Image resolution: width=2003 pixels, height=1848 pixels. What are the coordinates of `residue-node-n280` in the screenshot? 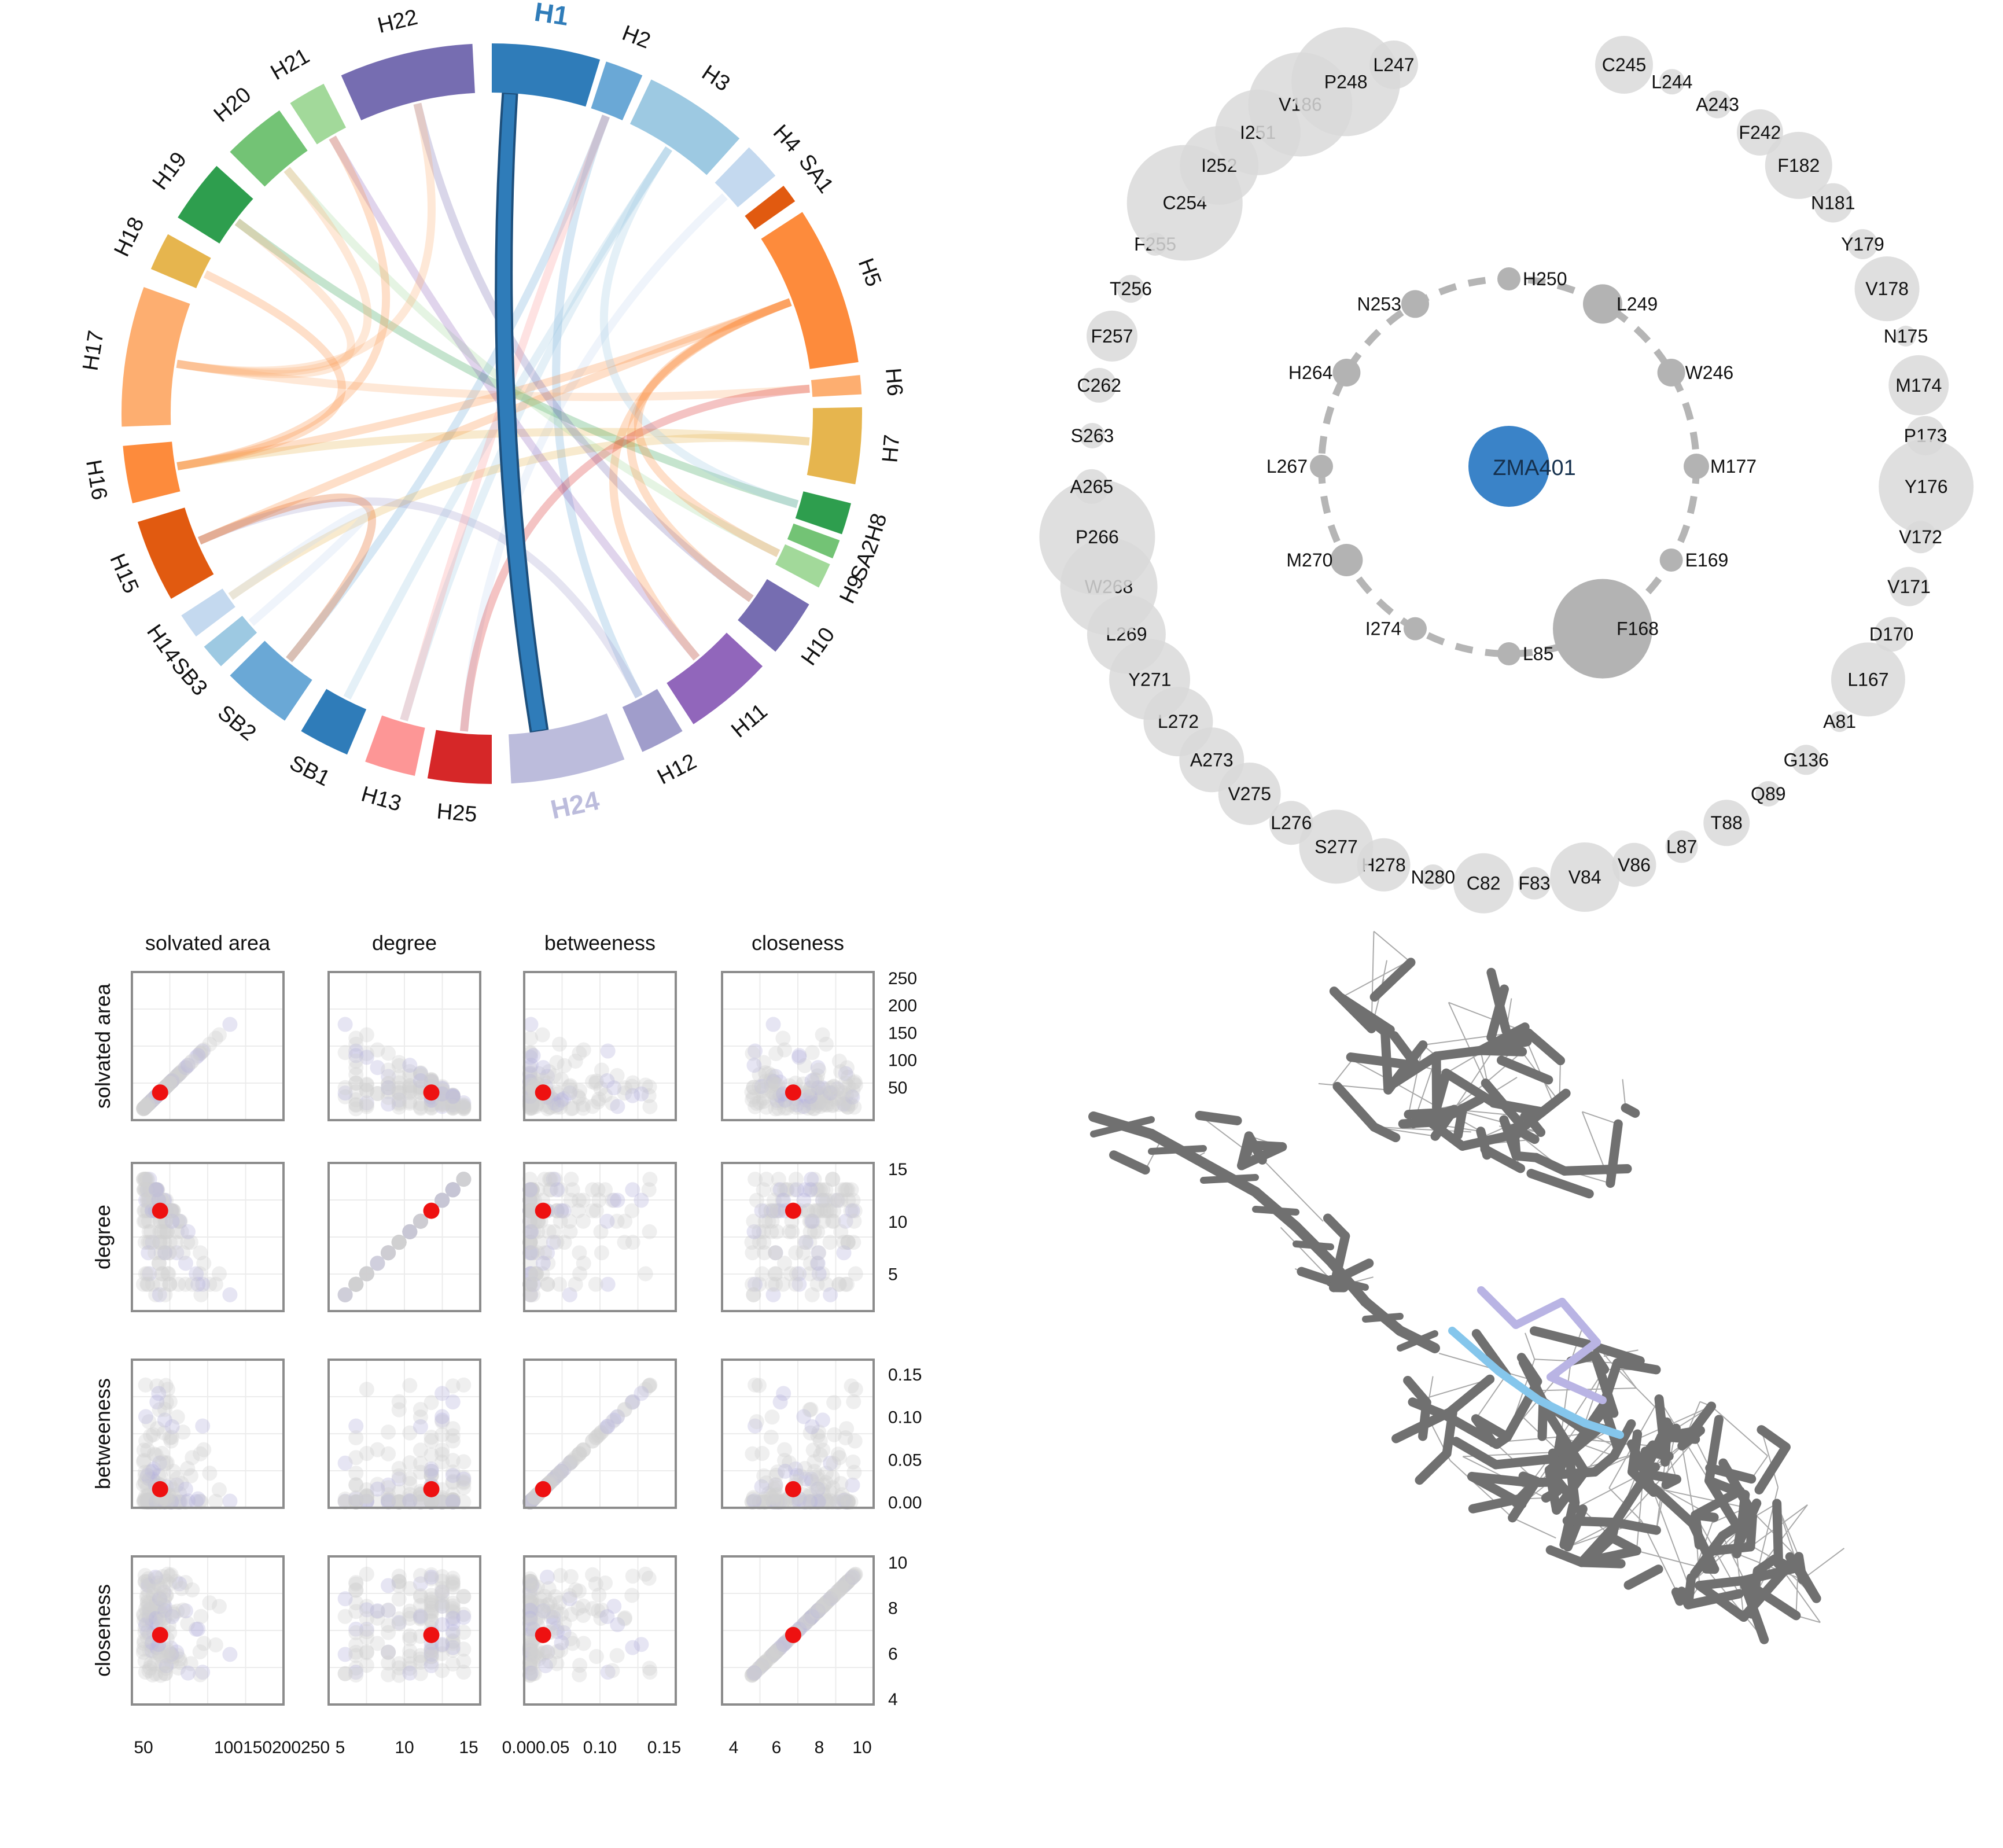 It's located at (1433, 877).